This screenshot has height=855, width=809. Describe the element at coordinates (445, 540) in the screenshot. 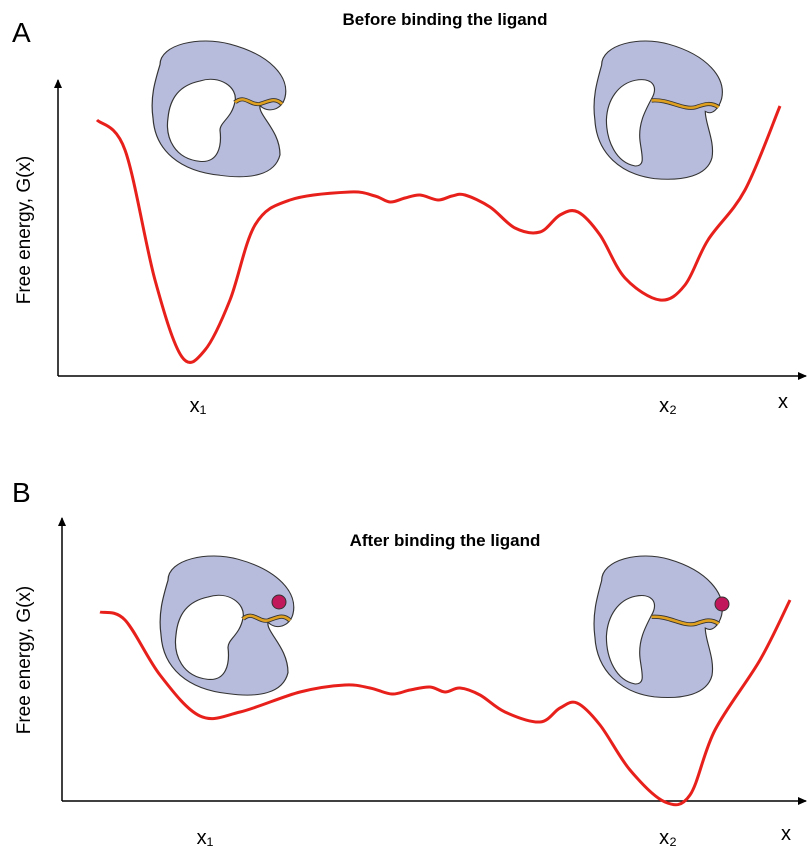

I see `panel-title: After binding the ligand` at that location.